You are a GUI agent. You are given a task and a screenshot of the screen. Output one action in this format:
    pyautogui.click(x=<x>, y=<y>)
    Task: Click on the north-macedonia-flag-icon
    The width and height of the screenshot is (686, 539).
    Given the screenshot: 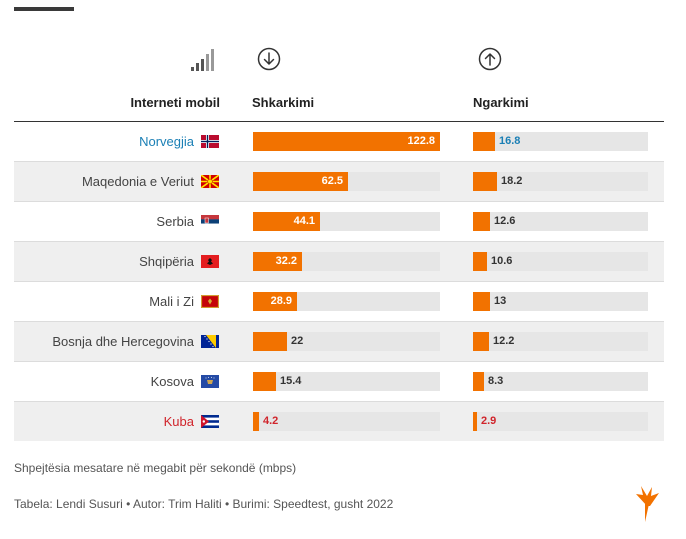 What is the action you would take?
    pyautogui.click(x=210, y=181)
    